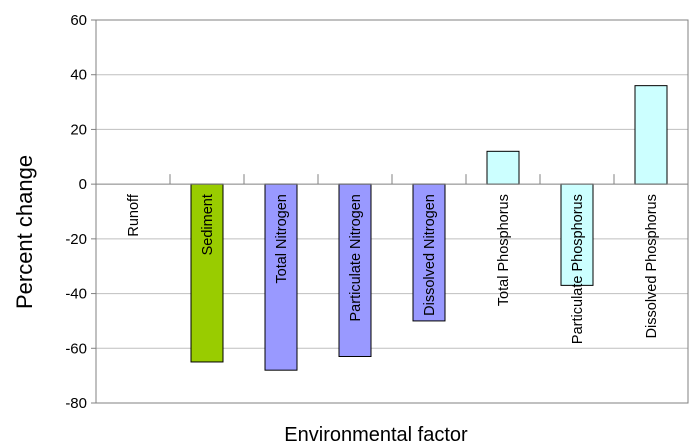 The image size is (693, 446). I want to click on x-axis-title: Environmental factor, so click(376, 435).